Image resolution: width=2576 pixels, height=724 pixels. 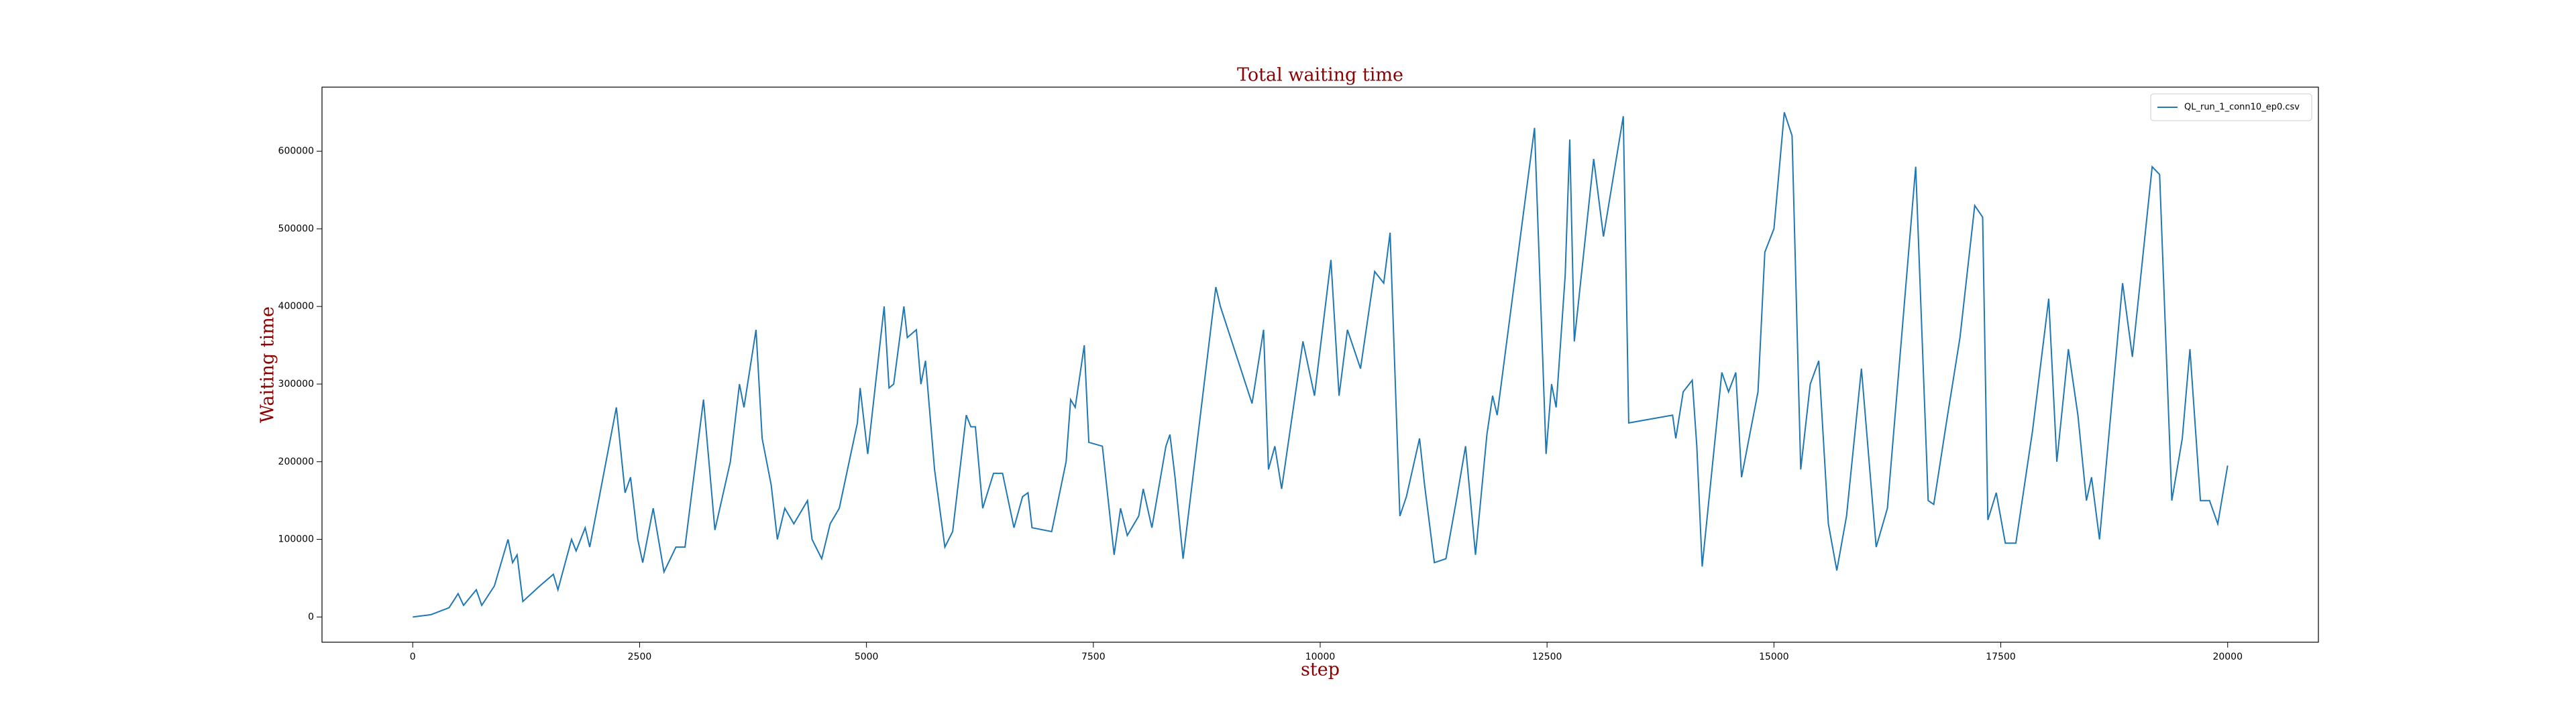 What do you see at coordinates (296, 306) in the screenshot?
I see `y-tick-label: 400000` at bounding box center [296, 306].